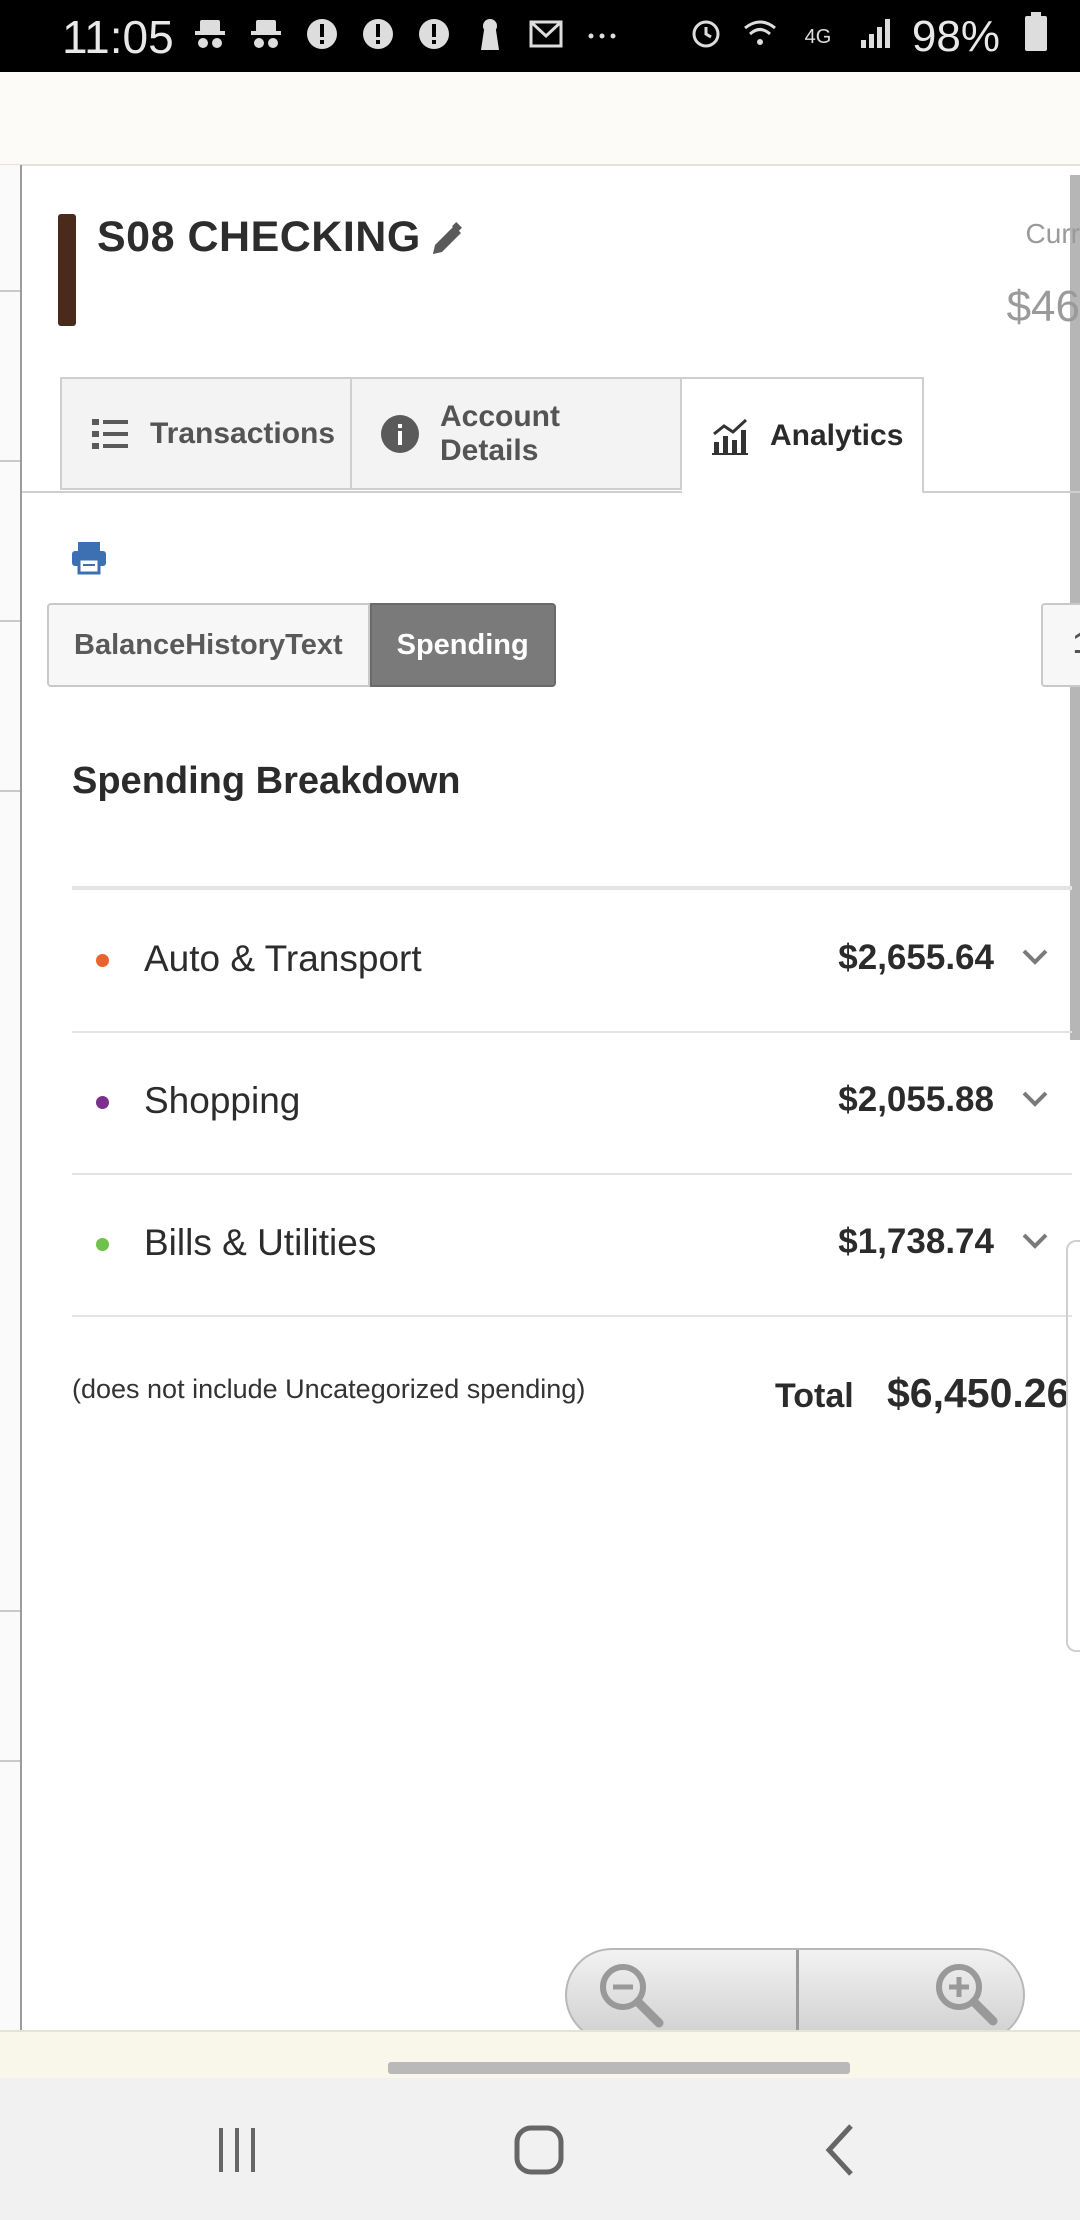 This screenshot has width=1080, height=2220. I want to click on tabs-divider, so click(551, 492).